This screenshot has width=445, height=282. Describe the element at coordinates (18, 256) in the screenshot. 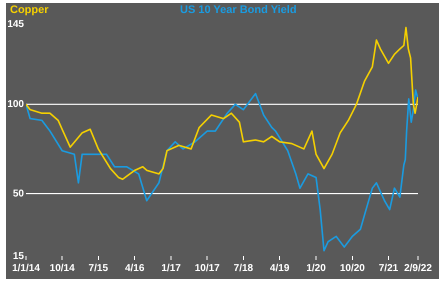

I see `y-tick-label: 15` at that location.